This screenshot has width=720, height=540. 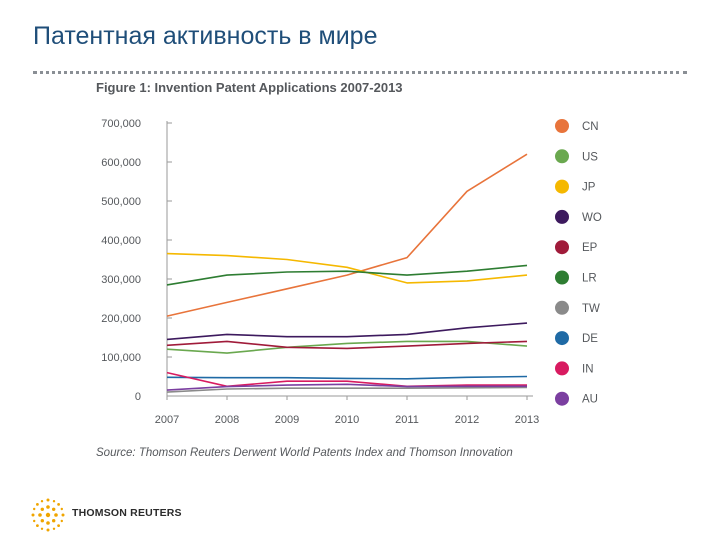 What do you see at coordinates (591, 309) in the screenshot?
I see `legend-label-tw: TW` at bounding box center [591, 309].